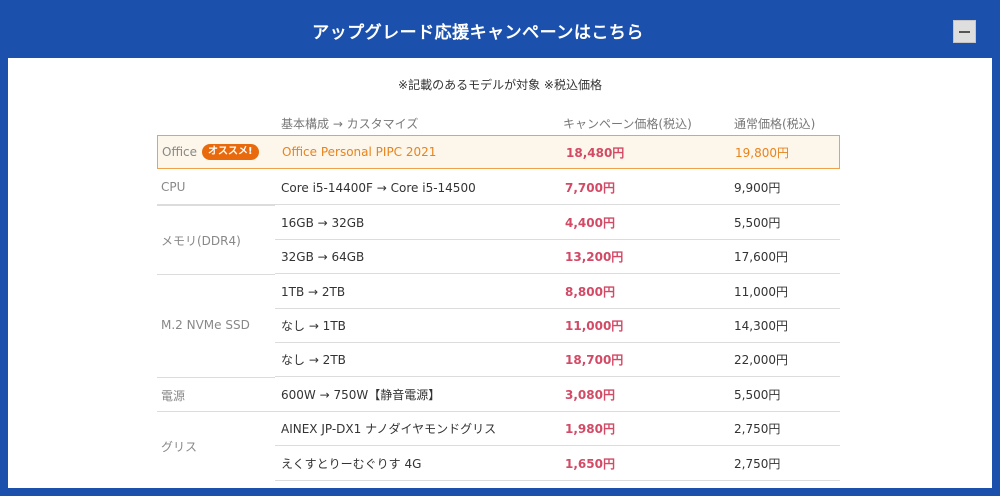 This screenshot has width=1000, height=496. Describe the element at coordinates (775, 124) in the screenshot. I see `column-header-regular-price: 通常価格(税込)` at that location.